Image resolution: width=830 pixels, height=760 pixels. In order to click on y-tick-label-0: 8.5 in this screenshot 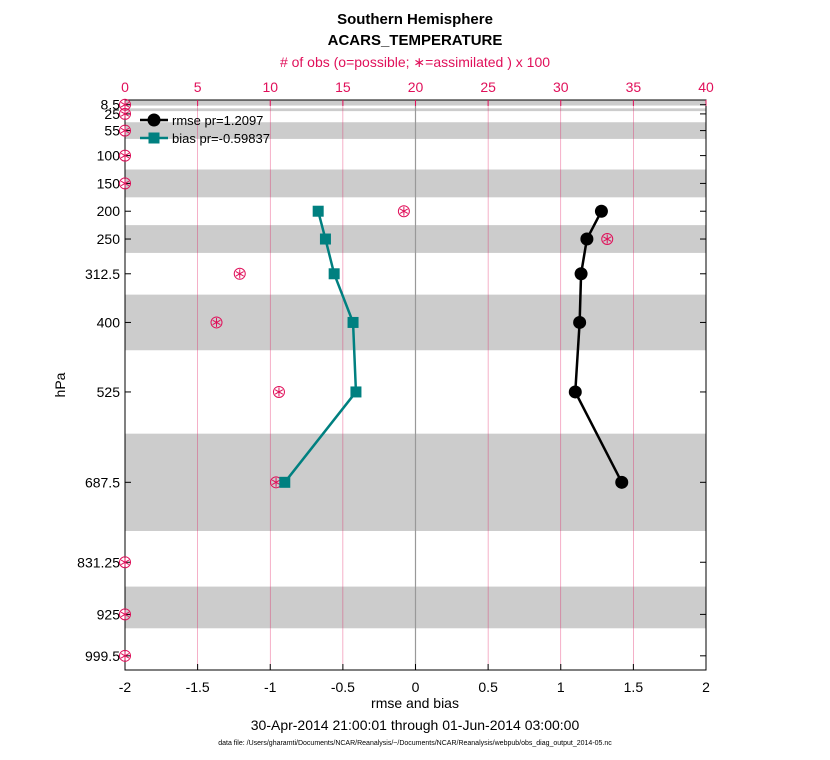, I will do `click(111, 105)`.